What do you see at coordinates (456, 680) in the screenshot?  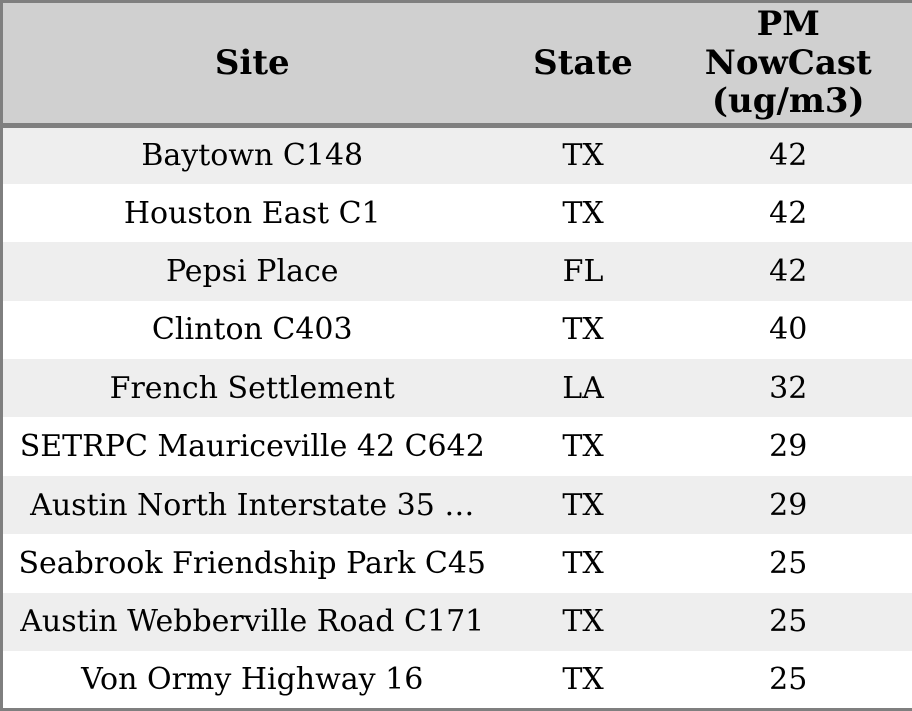 I see `table-row: Von Ormy Highway 16 TX 25` at bounding box center [456, 680].